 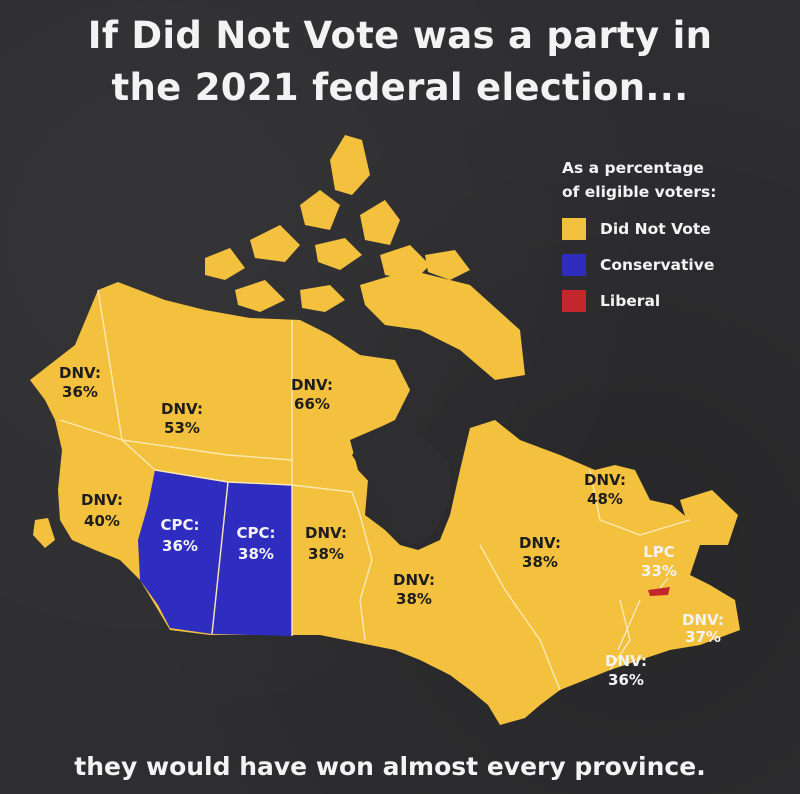 I want to click on ontario-label: DNV: 38%, so click(x=414, y=589).